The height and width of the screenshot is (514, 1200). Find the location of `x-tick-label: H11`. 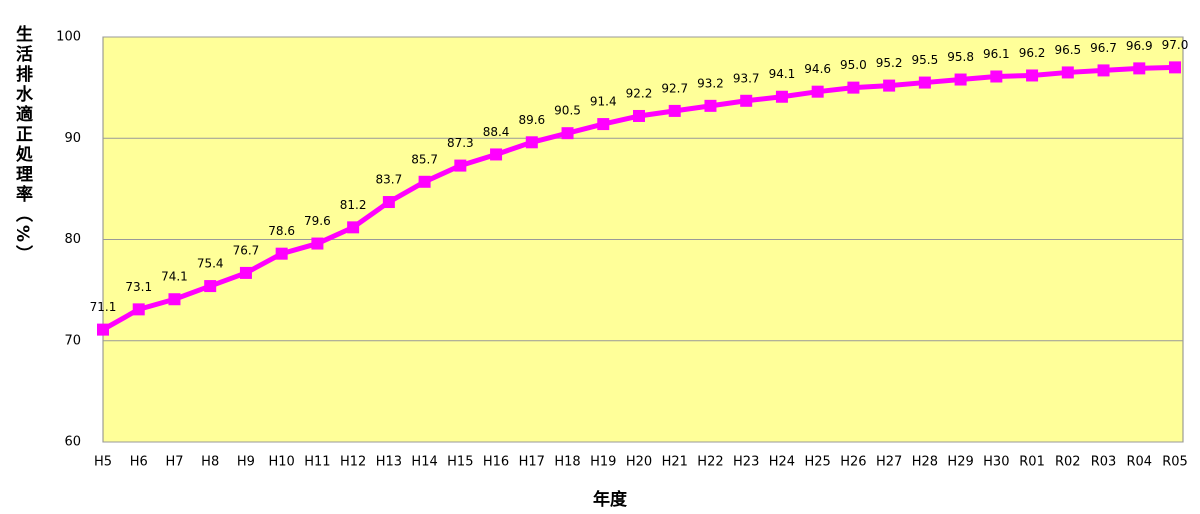

x-tick-label: H11 is located at coordinates (317, 462).